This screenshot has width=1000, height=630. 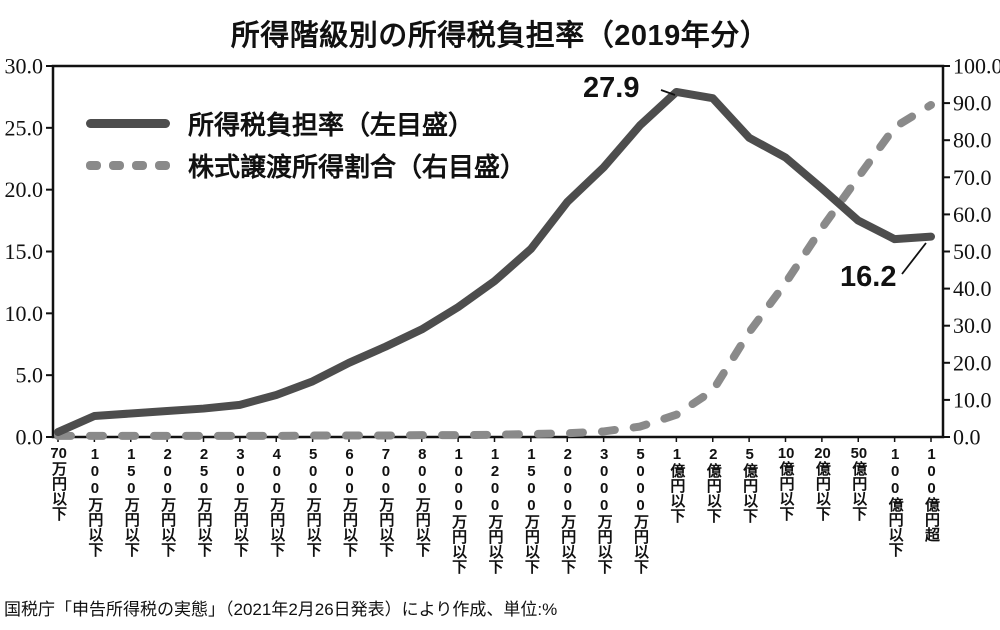 I want to click on legend-label: 所得税負担率（左目盛）, so click(x=331, y=124).